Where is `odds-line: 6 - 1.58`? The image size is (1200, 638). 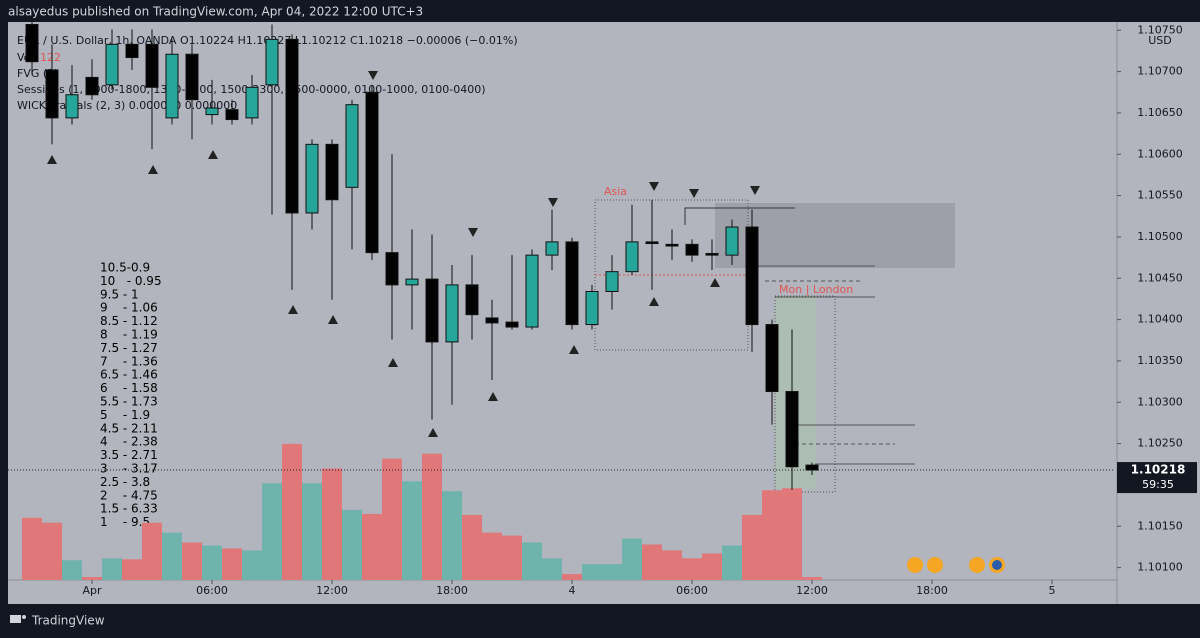
odds-line: 6 - 1.58 is located at coordinates (129, 388).